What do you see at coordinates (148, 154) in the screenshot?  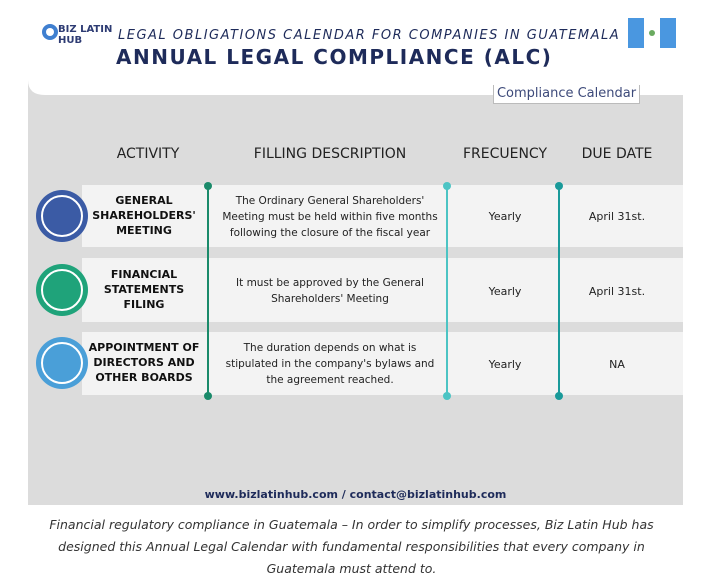 I see `column-header: ACTIVITY` at bounding box center [148, 154].